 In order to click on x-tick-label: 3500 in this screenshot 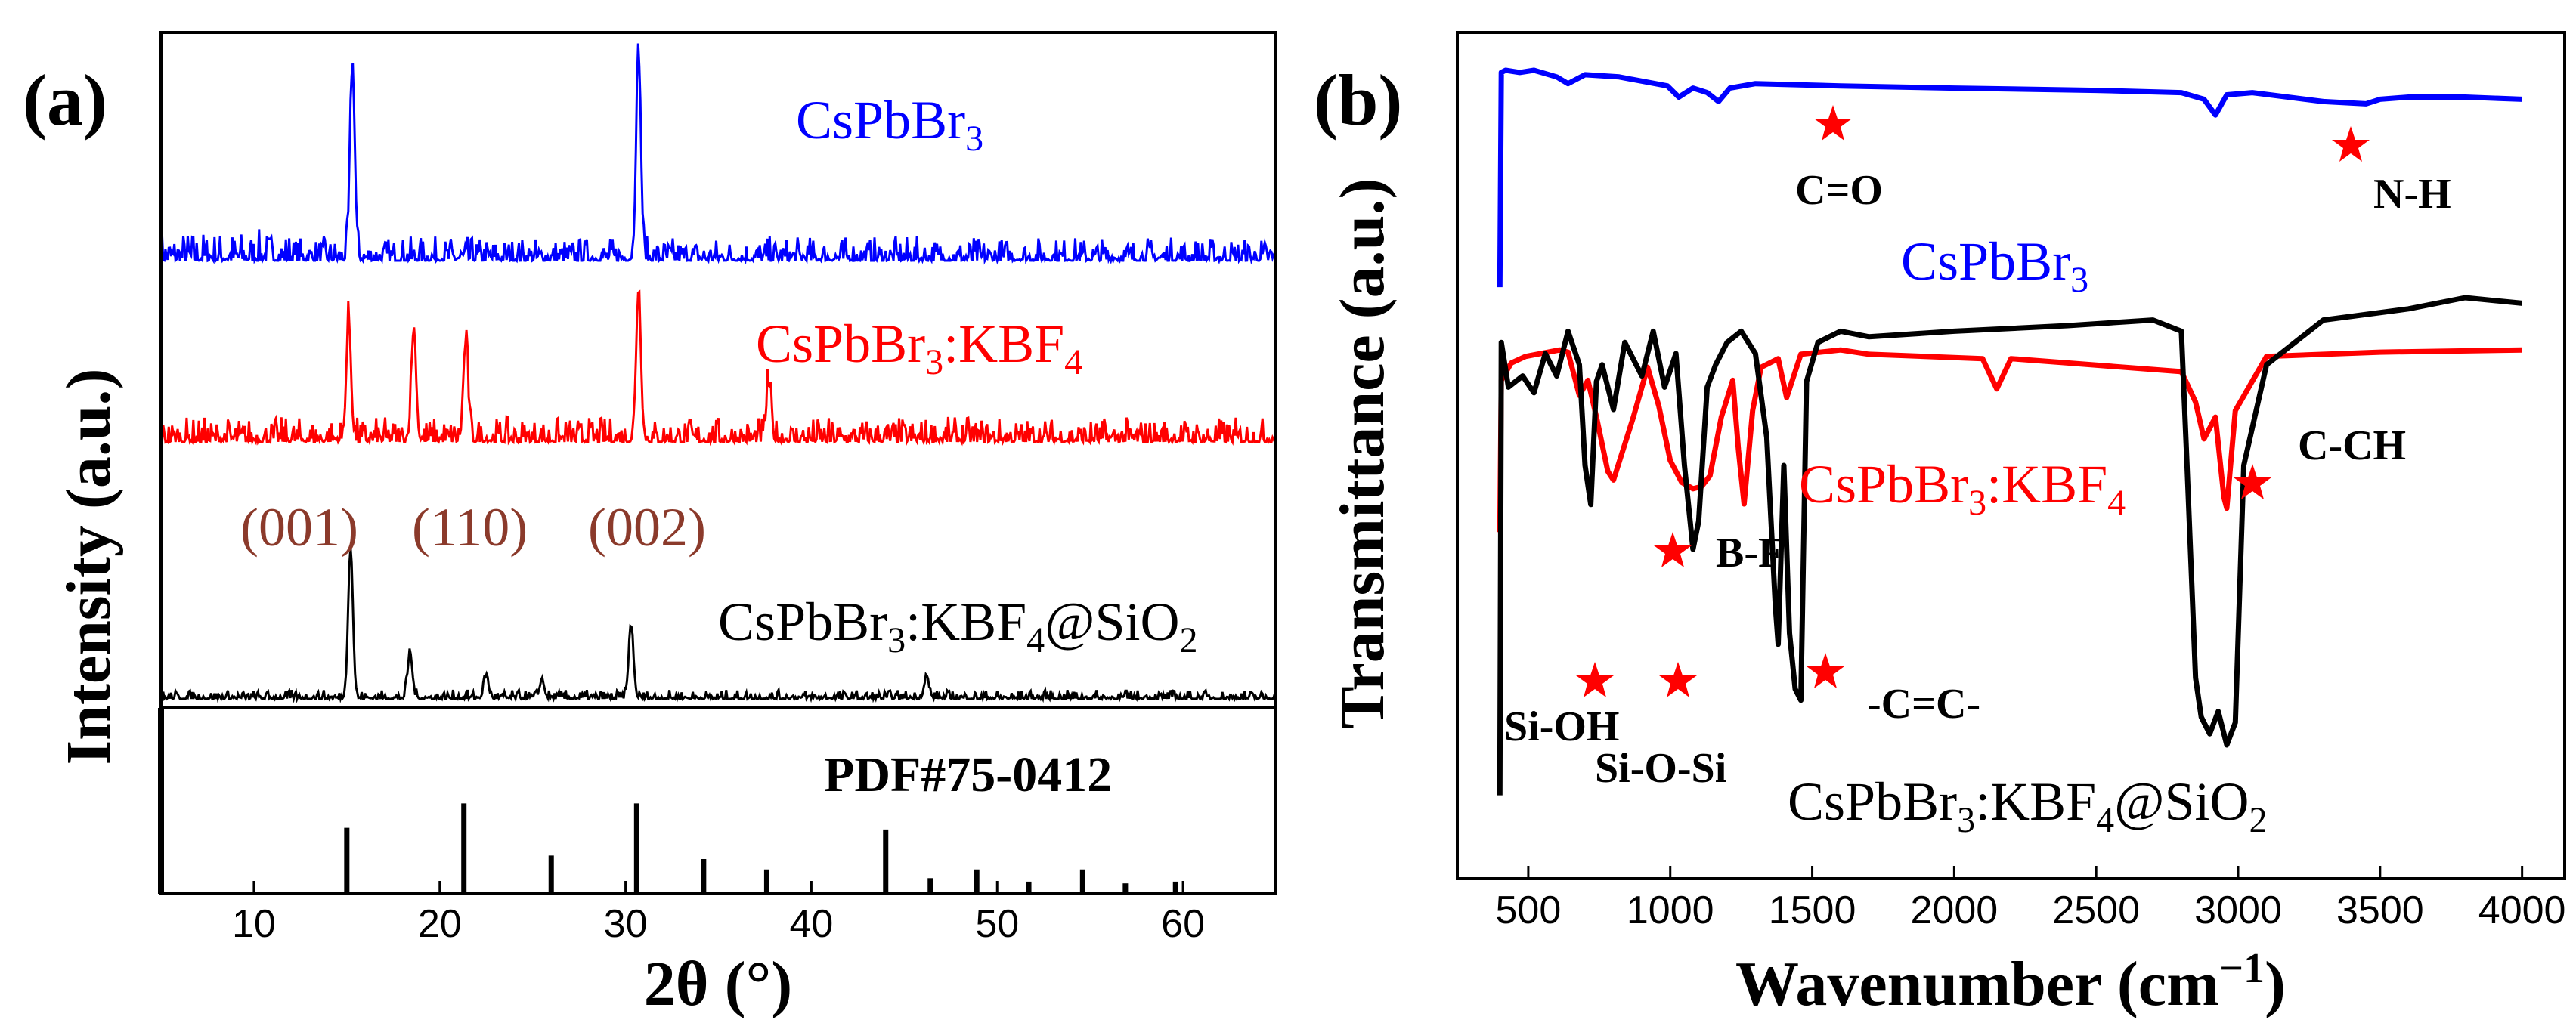, I will do `click(2380, 910)`.